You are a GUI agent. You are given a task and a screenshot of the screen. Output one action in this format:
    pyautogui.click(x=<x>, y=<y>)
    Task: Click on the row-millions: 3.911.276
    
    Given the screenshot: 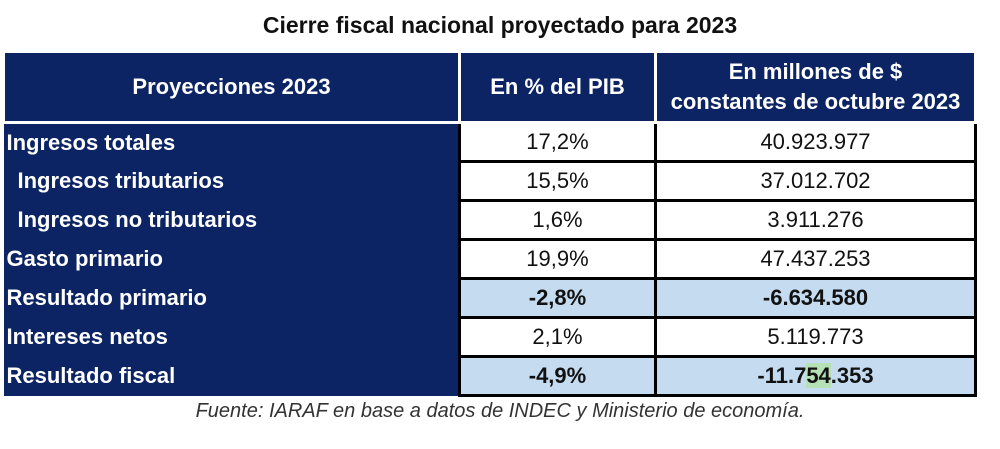 What is the action you would take?
    pyautogui.click(x=815, y=220)
    